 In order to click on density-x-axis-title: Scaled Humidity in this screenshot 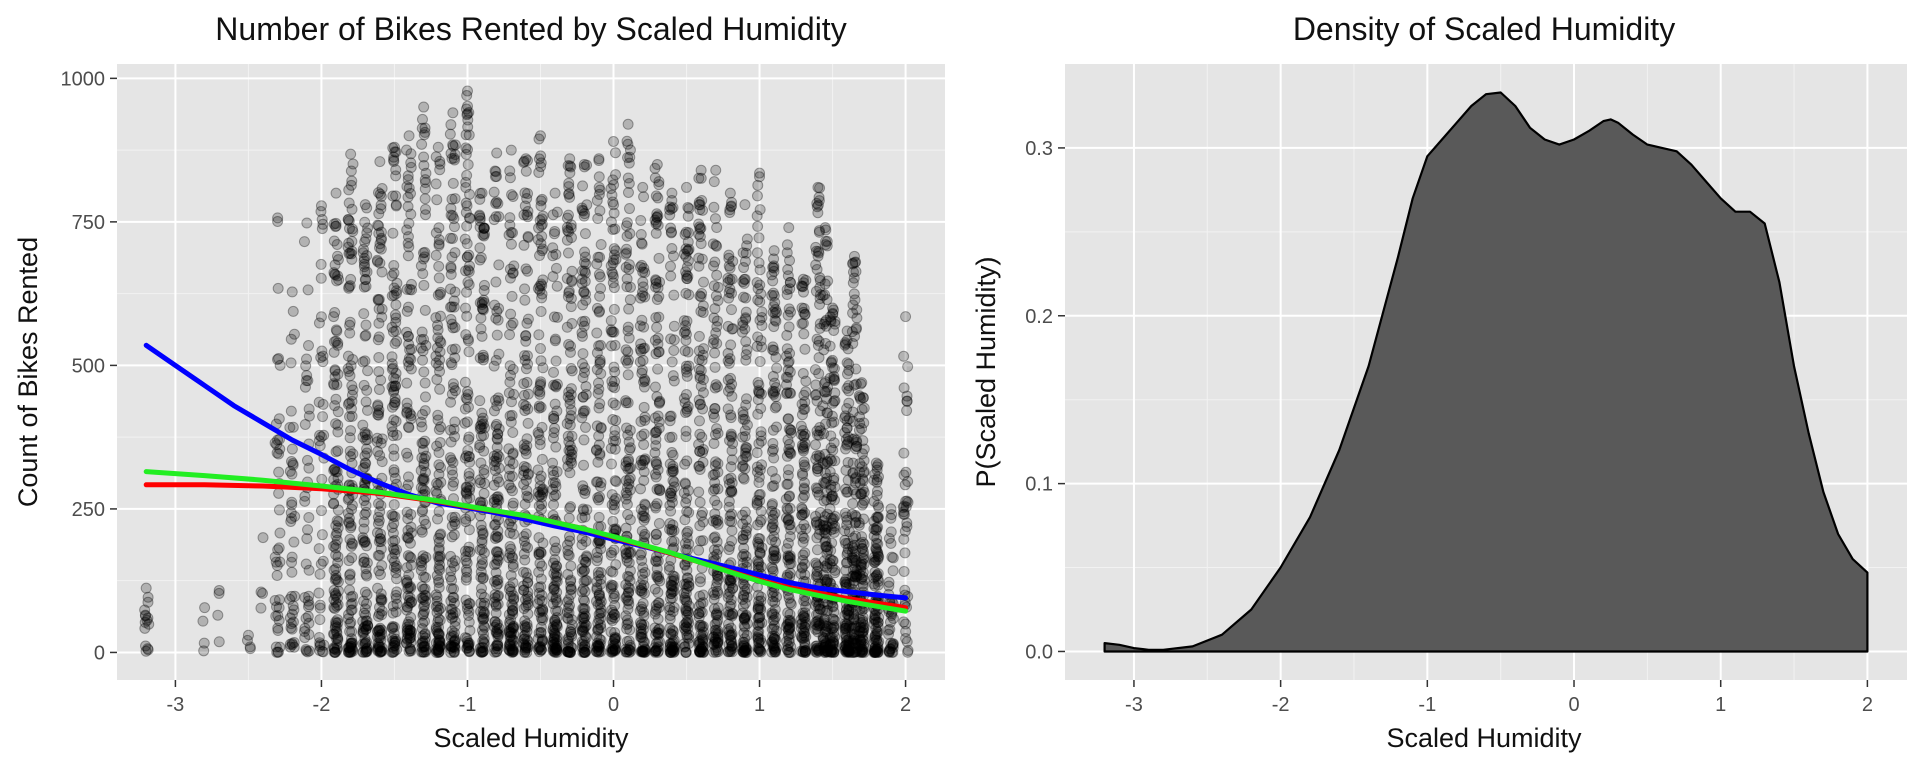, I will do `click(1484, 738)`.